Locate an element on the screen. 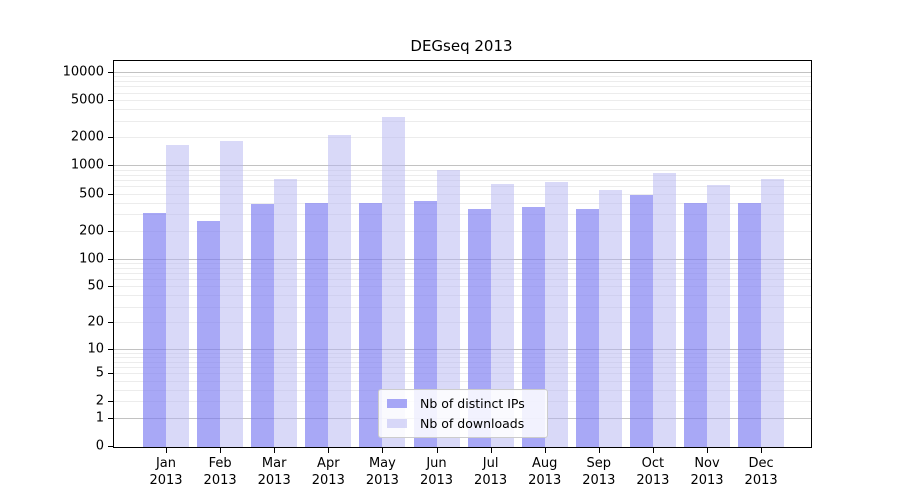  y-tick-label: 2000 is located at coordinates (87, 137).